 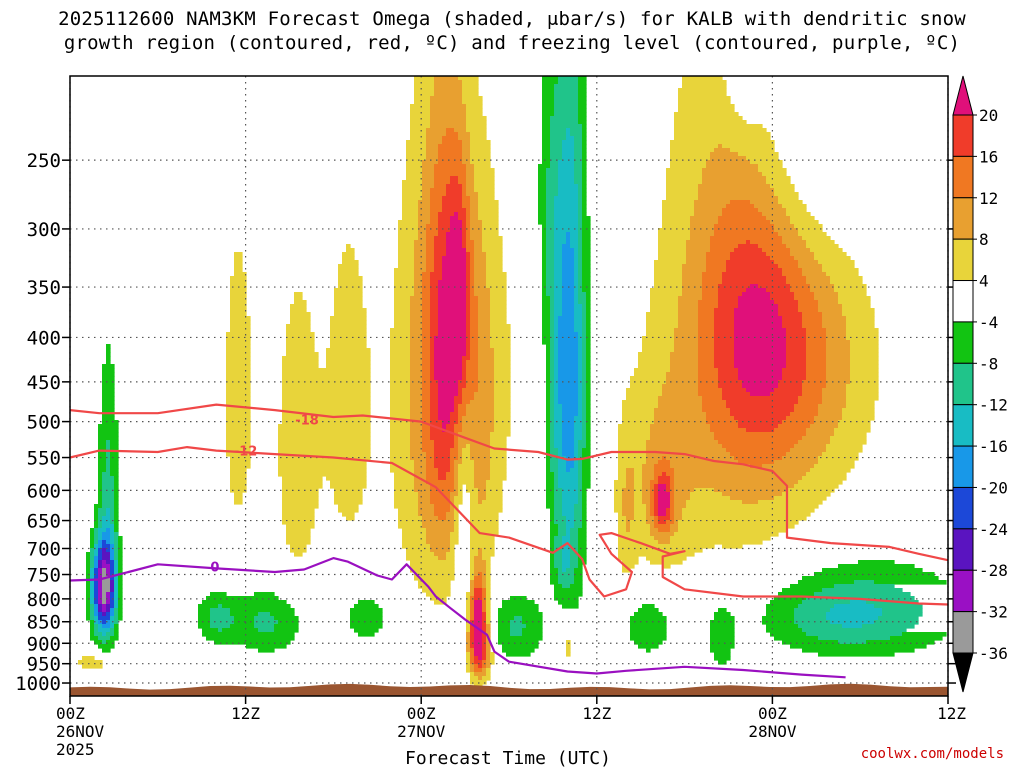 What do you see at coordinates (44, 161) in the screenshot?
I see `y-tick-label: 250` at bounding box center [44, 161].